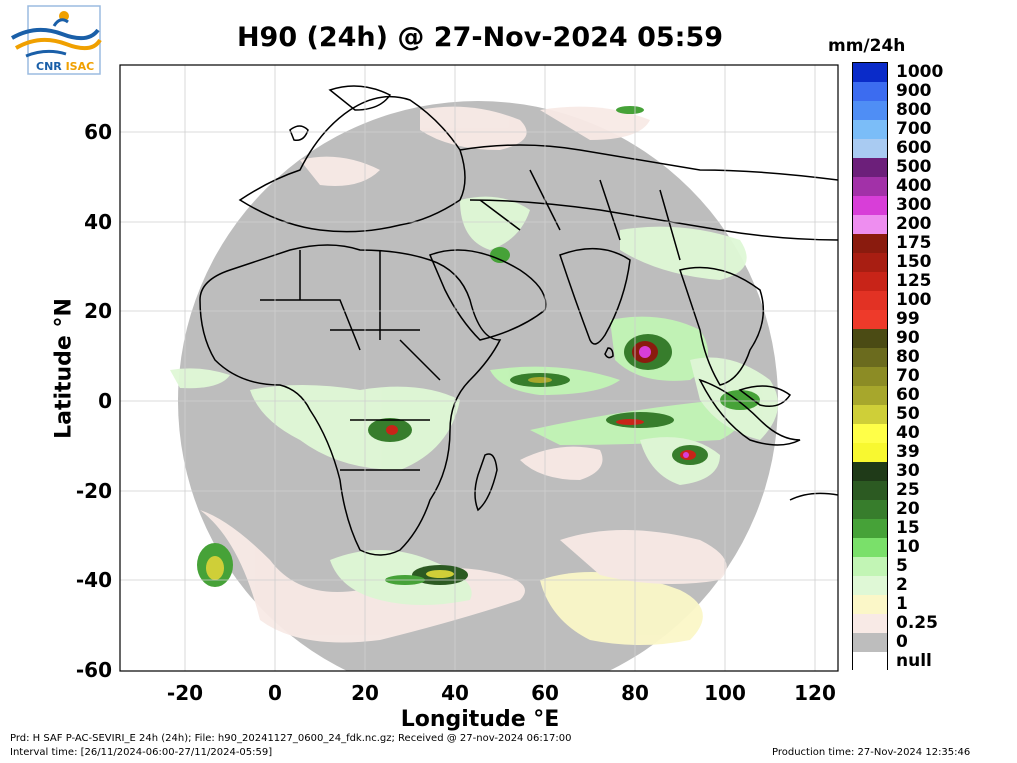 This screenshot has width=1017, height=763. I want to click on legend-label: 150, so click(914, 262).